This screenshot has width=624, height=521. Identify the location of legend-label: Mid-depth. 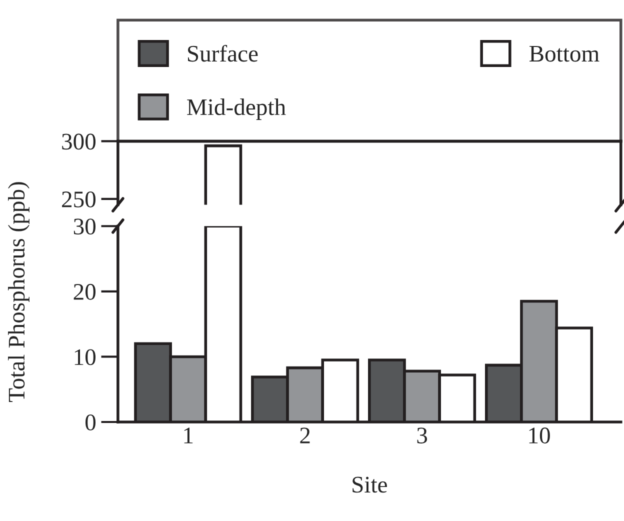
(236, 109).